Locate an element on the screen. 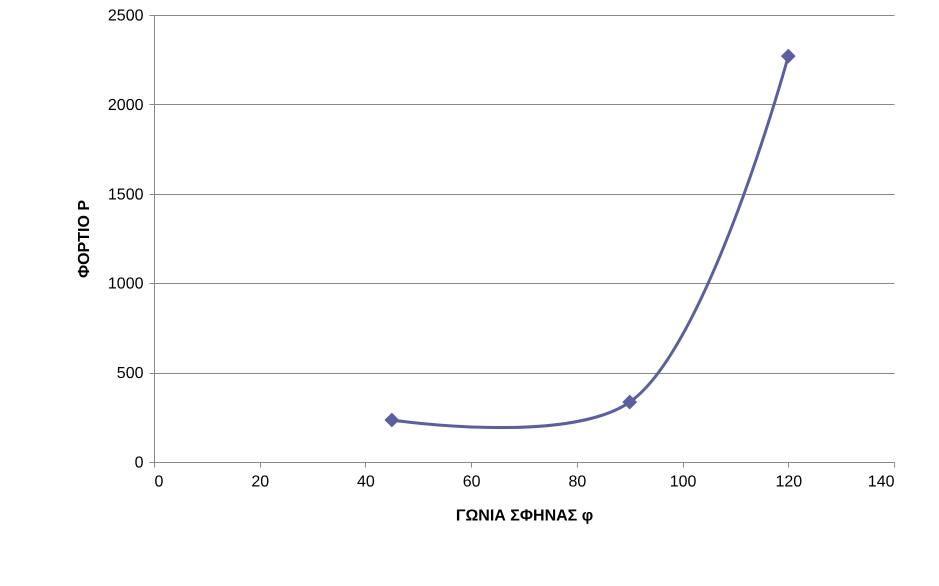  y-tick-label: 500 is located at coordinates (130, 373).